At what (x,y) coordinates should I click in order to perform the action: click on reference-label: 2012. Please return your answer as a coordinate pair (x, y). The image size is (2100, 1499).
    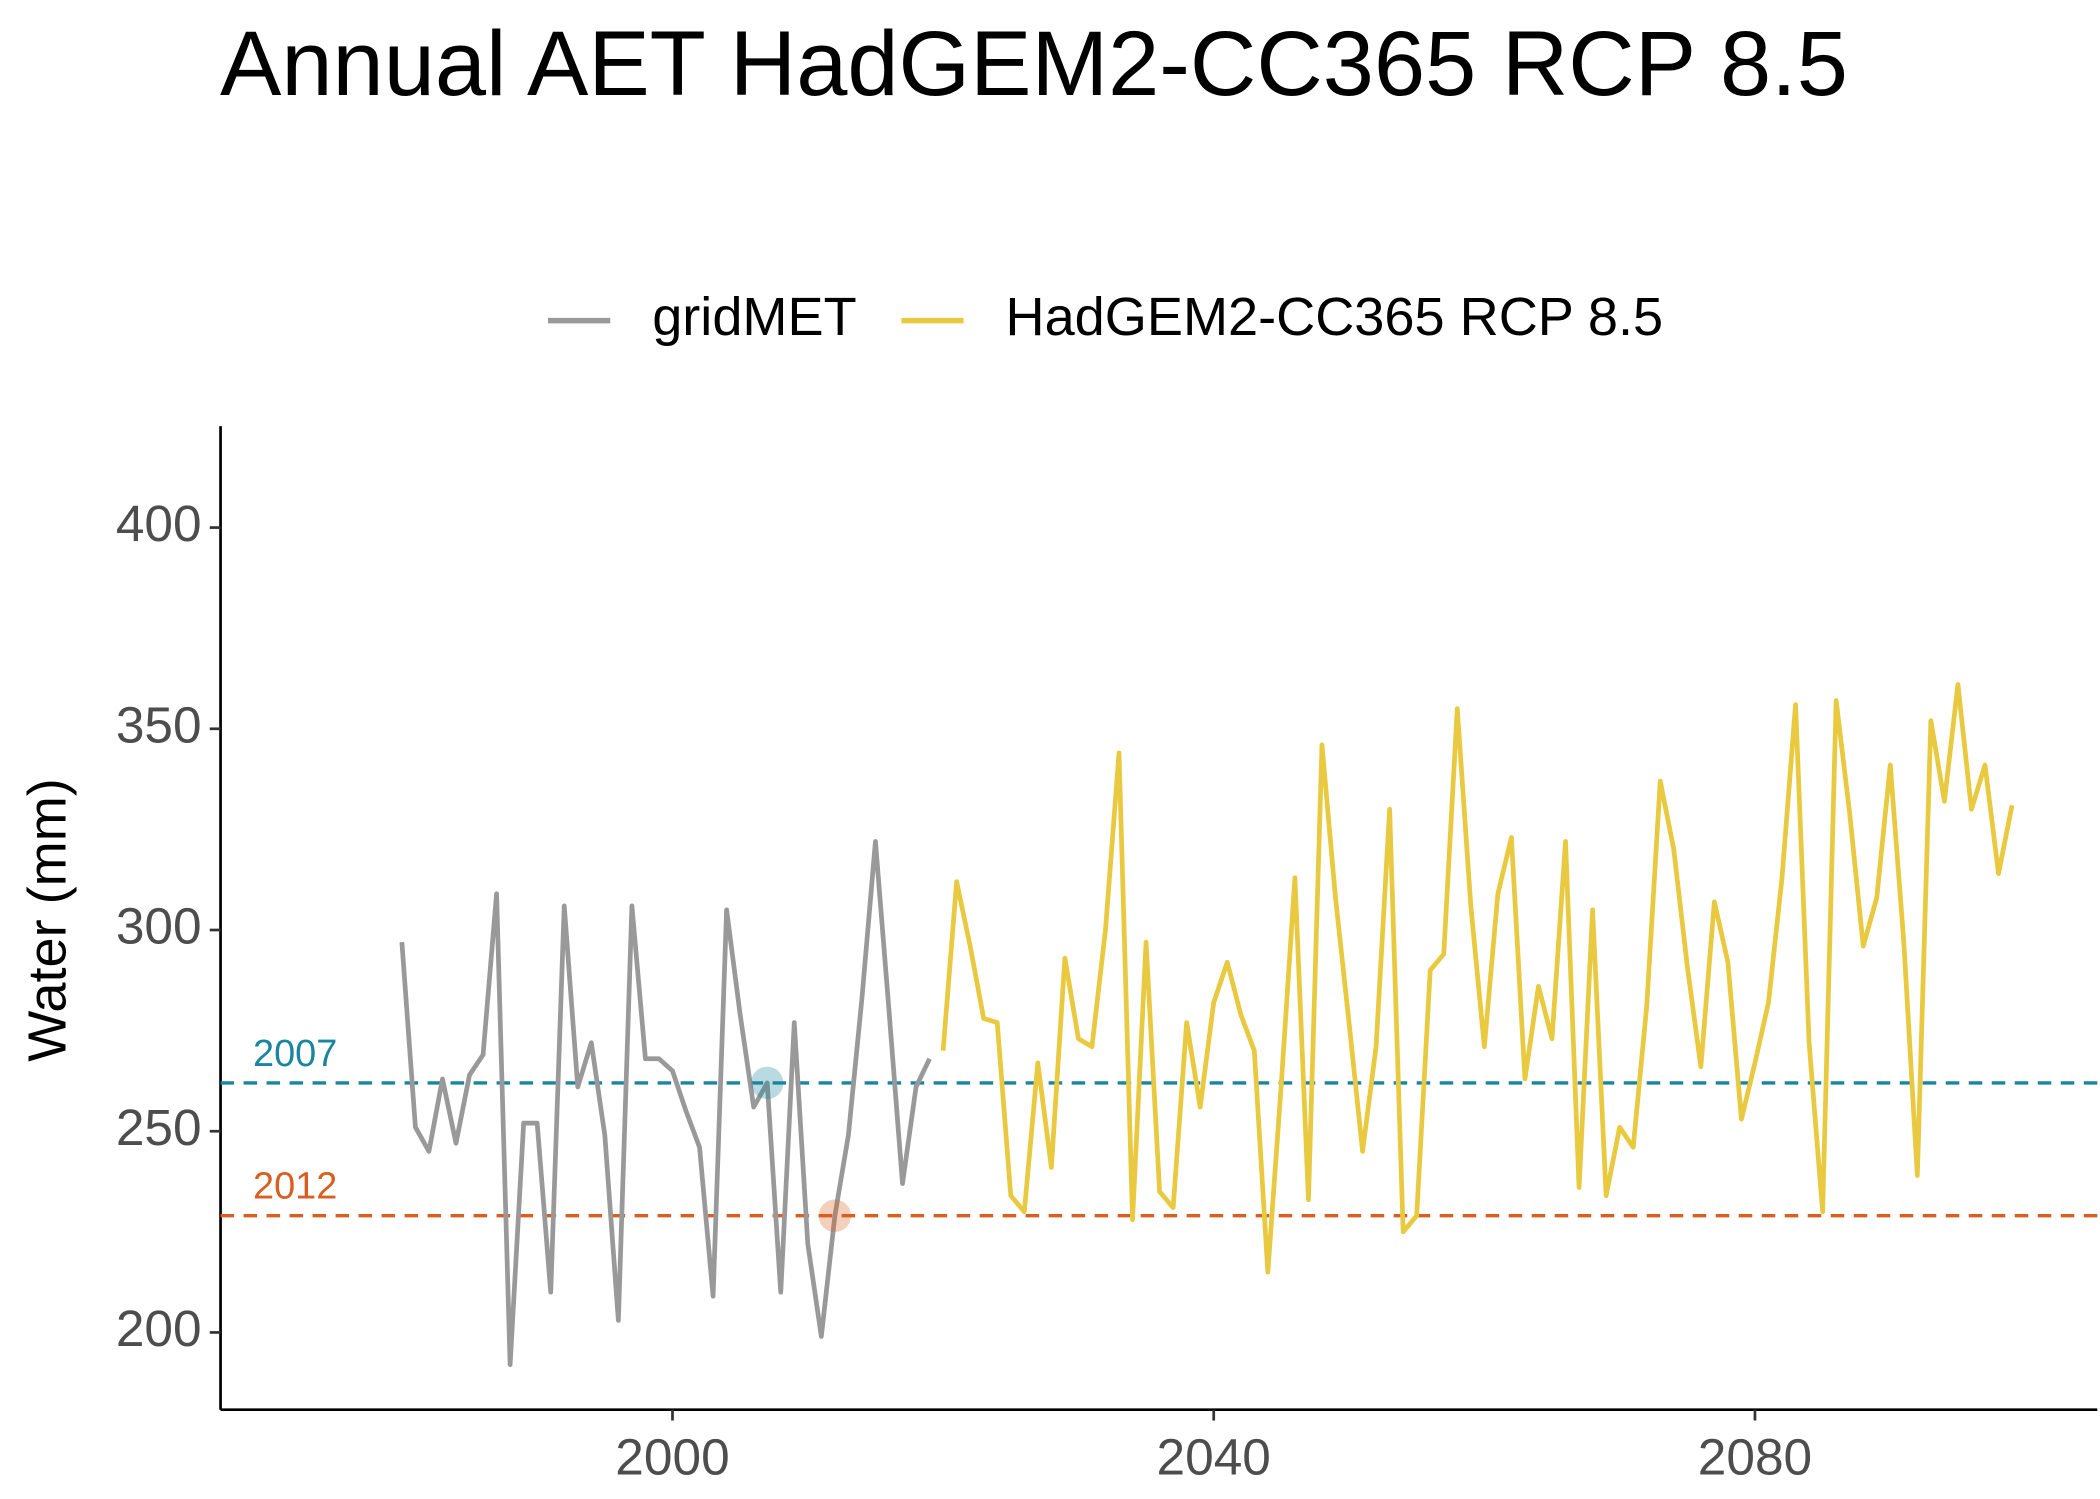
    Looking at the image, I should click on (295, 1187).